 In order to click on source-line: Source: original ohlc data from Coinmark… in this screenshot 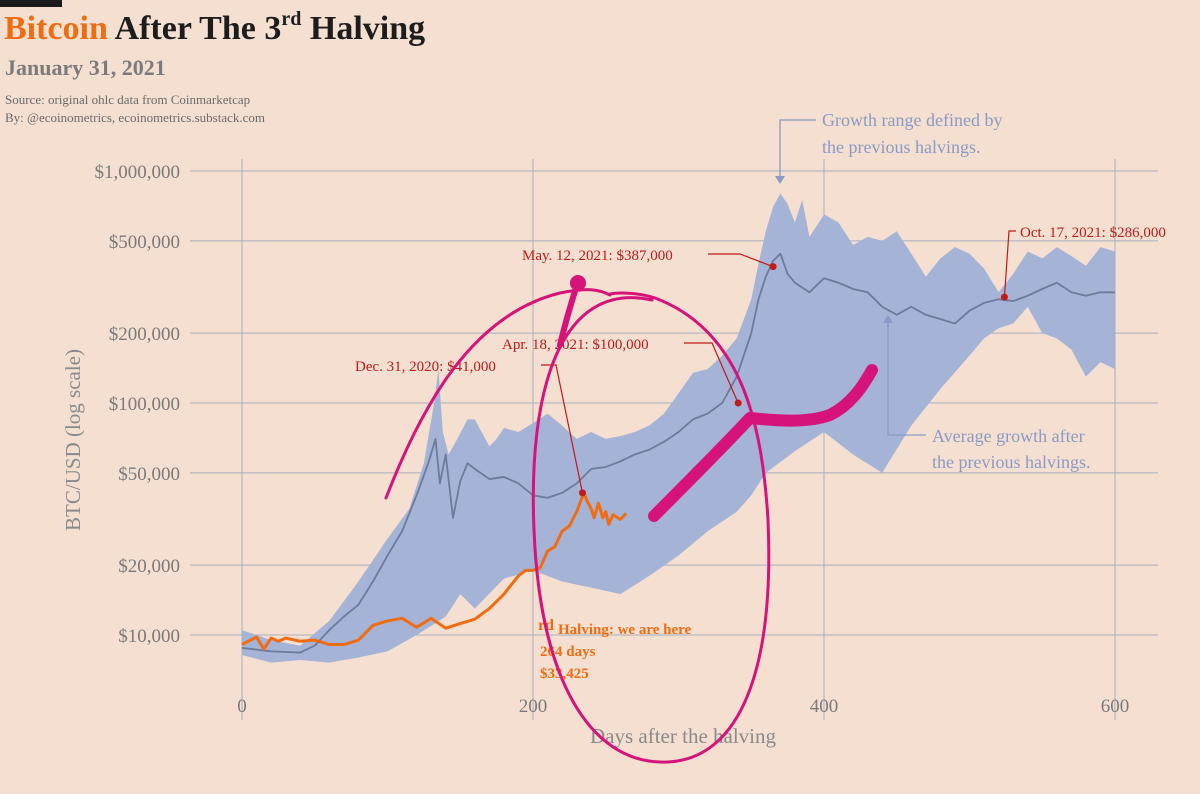, I will do `click(128, 99)`.